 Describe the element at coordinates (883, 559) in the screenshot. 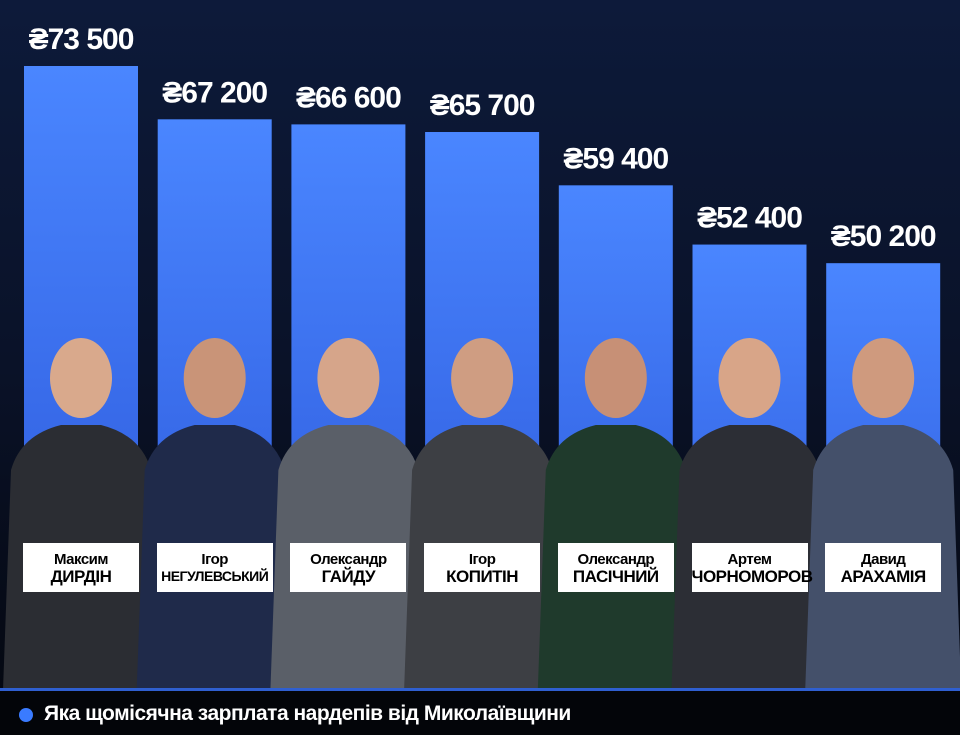

I see `first-name: Давид` at that location.